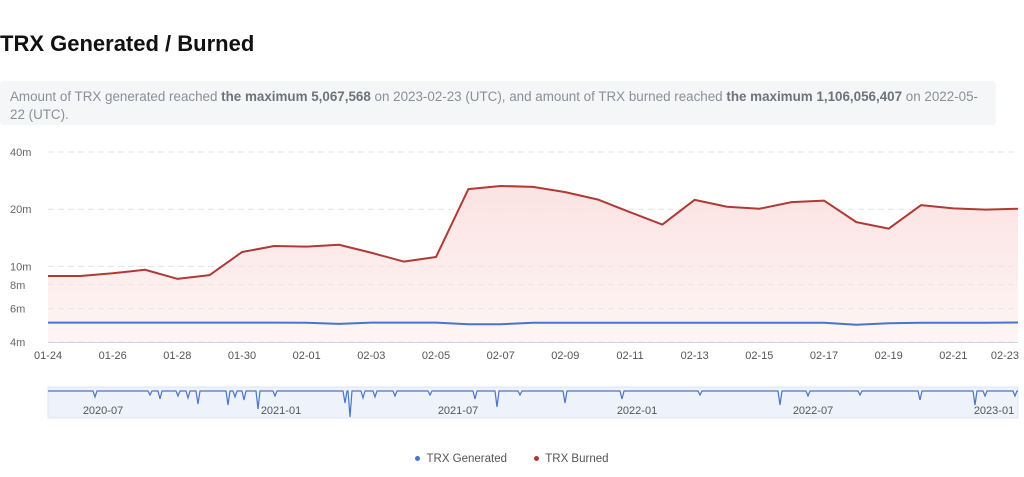  What do you see at coordinates (637, 411) in the screenshot?
I see `navigator-label: 2022-01` at bounding box center [637, 411].